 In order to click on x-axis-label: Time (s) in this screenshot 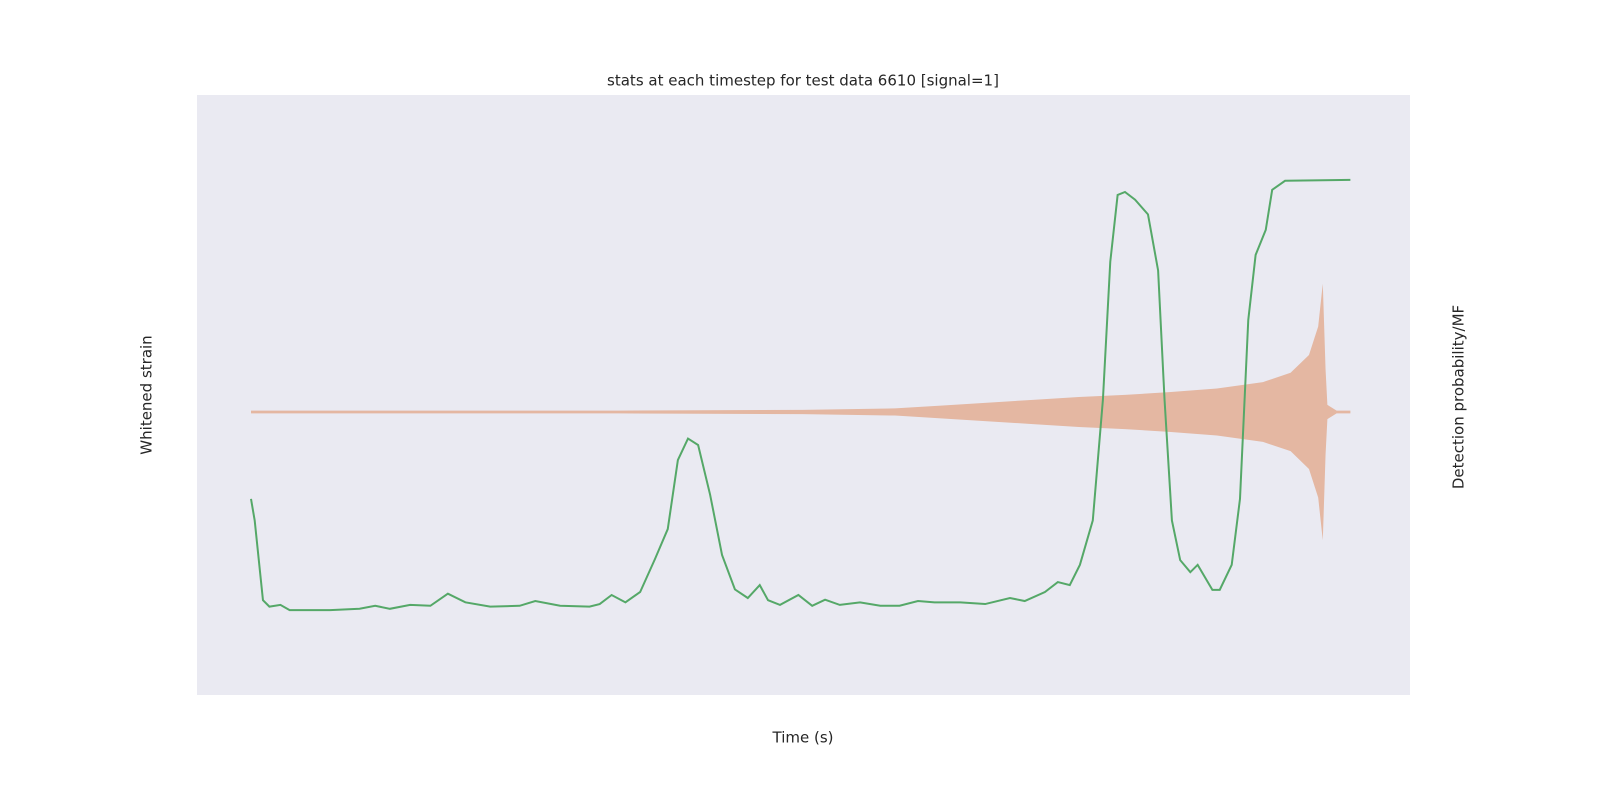, I will do `click(803, 738)`.